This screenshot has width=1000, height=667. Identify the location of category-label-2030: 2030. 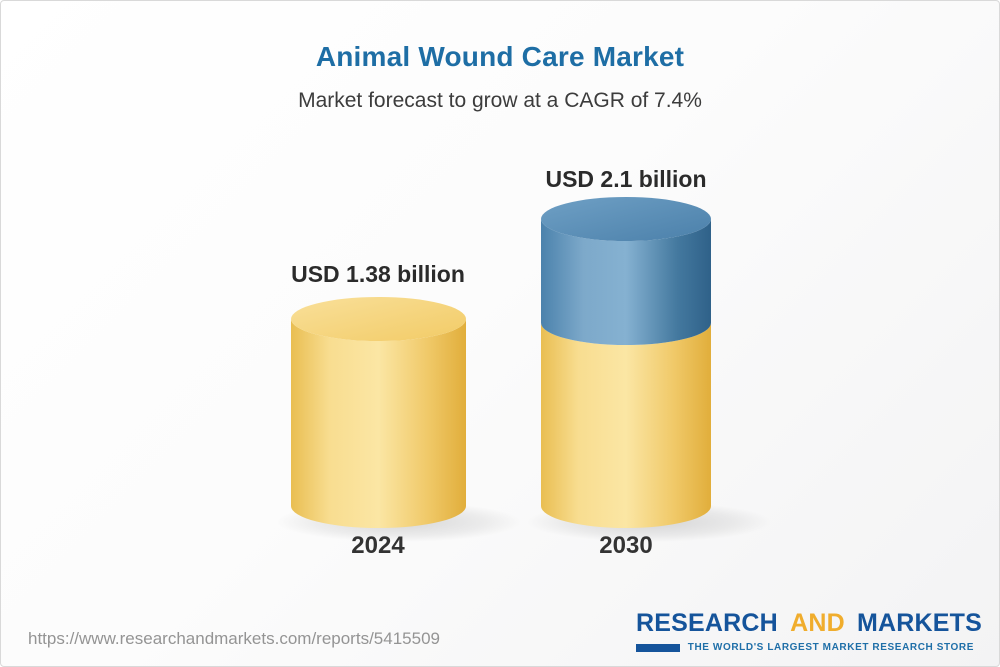
(626, 545).